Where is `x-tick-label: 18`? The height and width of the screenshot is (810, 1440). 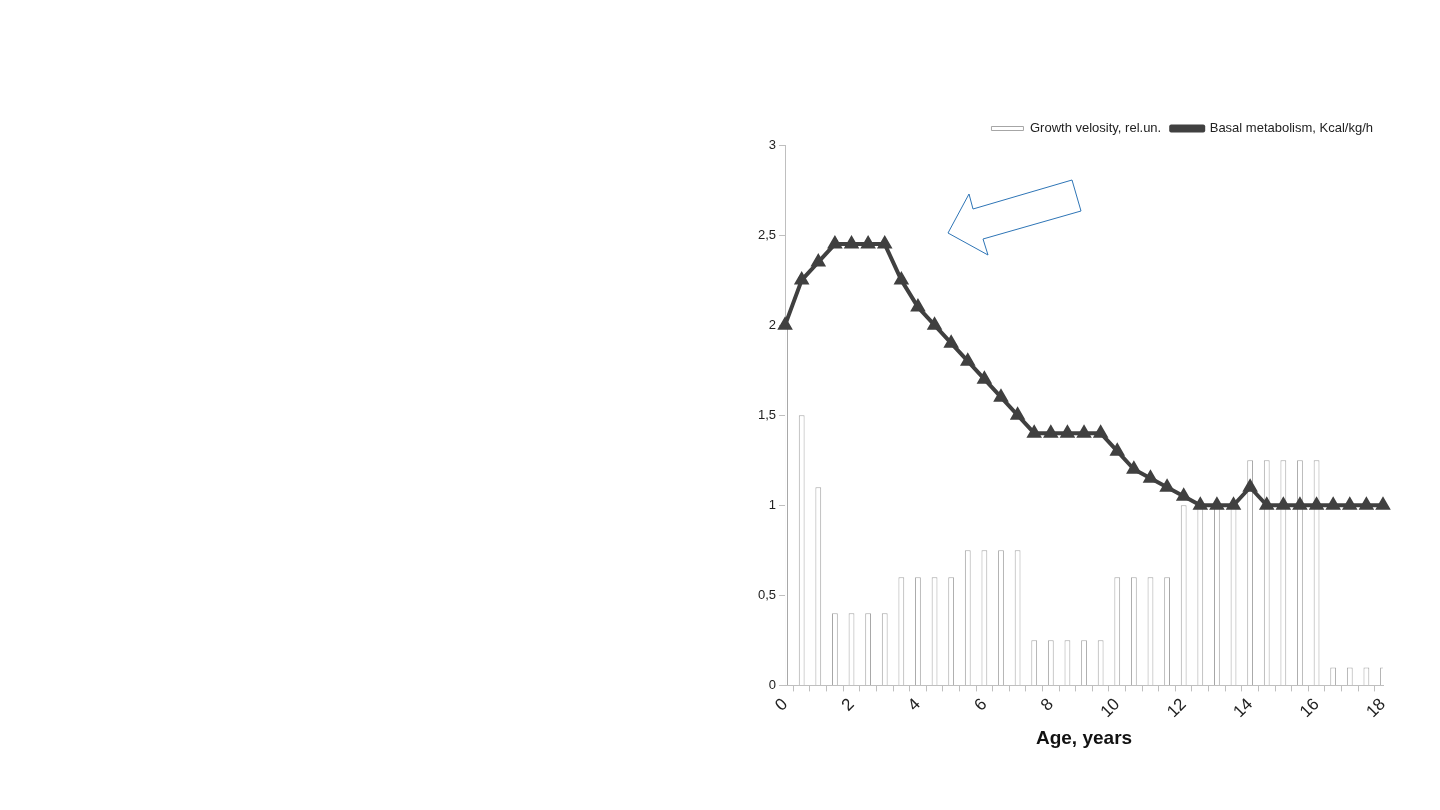 x-tick-label: 18 is located at coordinates (1376, 708).